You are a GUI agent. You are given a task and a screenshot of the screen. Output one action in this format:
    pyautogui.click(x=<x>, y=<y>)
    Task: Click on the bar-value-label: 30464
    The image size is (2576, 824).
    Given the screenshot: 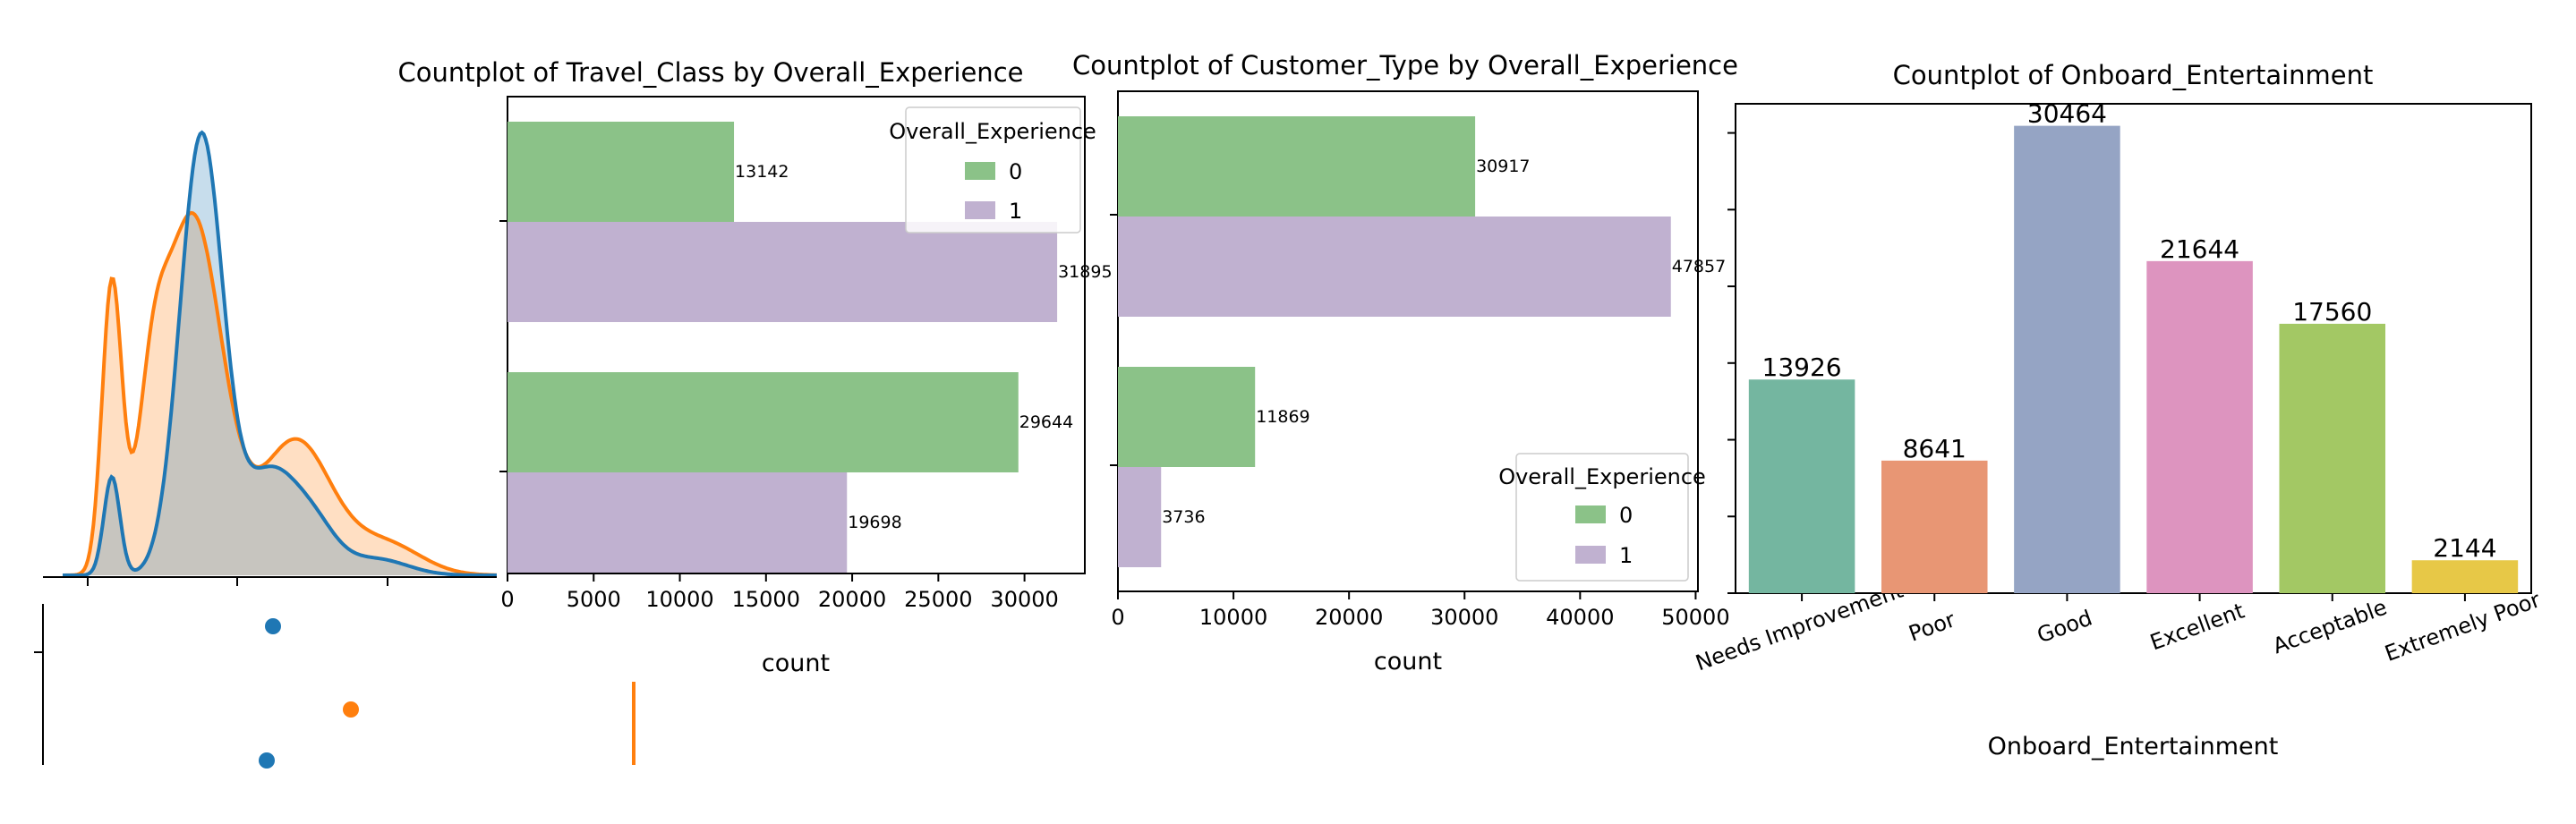 What is the action you would take?
    pyautogui.click(x=2067, y=114)
    